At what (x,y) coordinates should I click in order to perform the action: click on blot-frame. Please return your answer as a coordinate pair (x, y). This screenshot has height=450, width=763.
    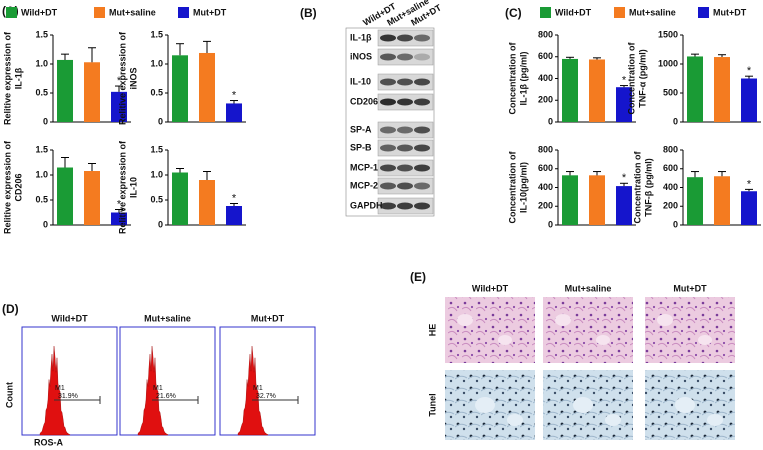
    Looking at the image, I should click on (390, 122).